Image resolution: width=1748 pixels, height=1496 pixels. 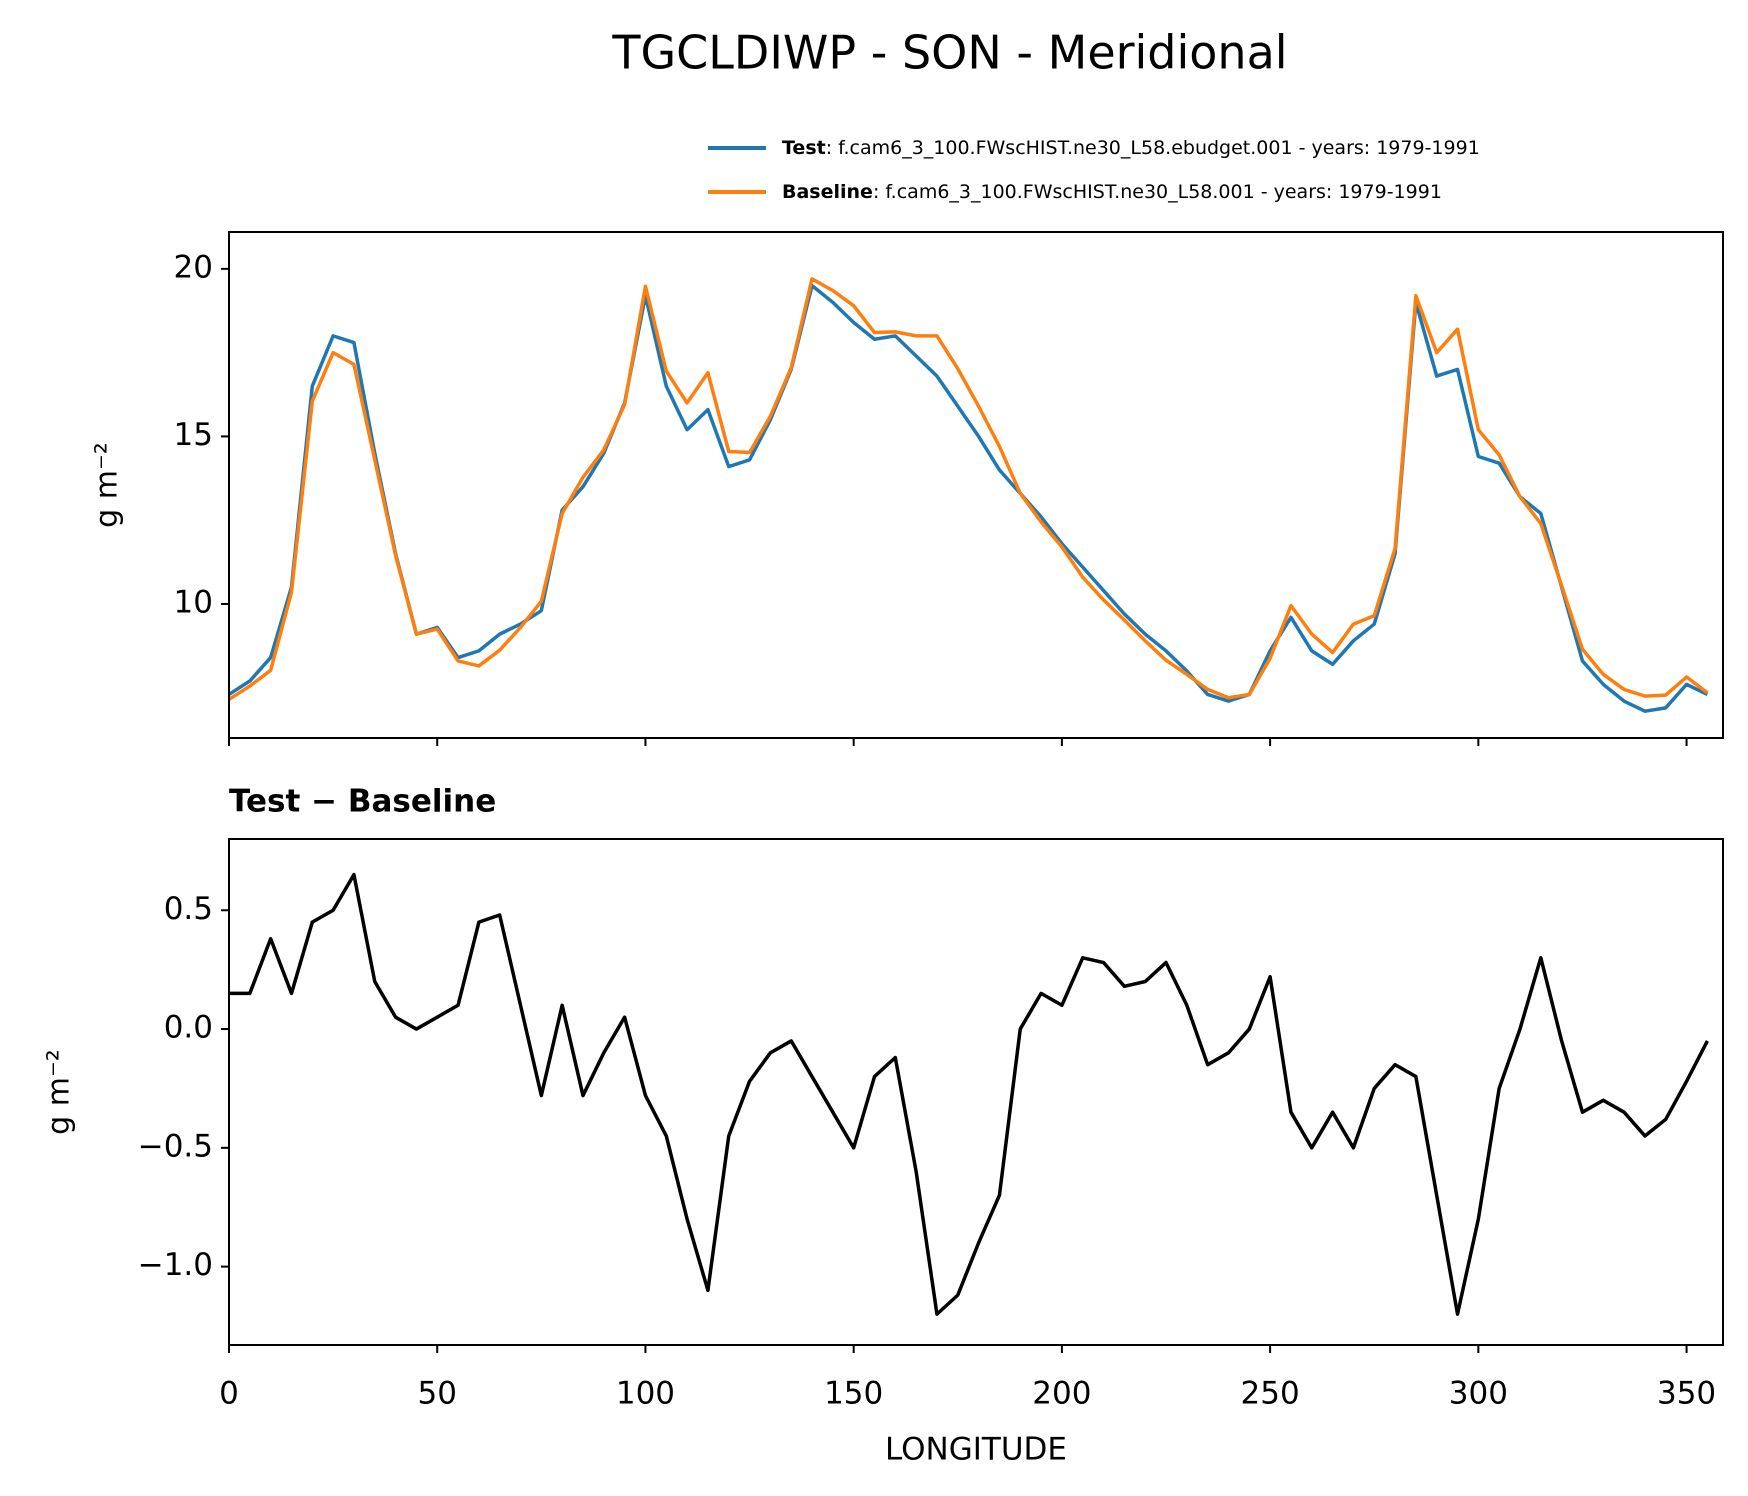 I want to click on legend-name: Test, so click(x=804, y=148).